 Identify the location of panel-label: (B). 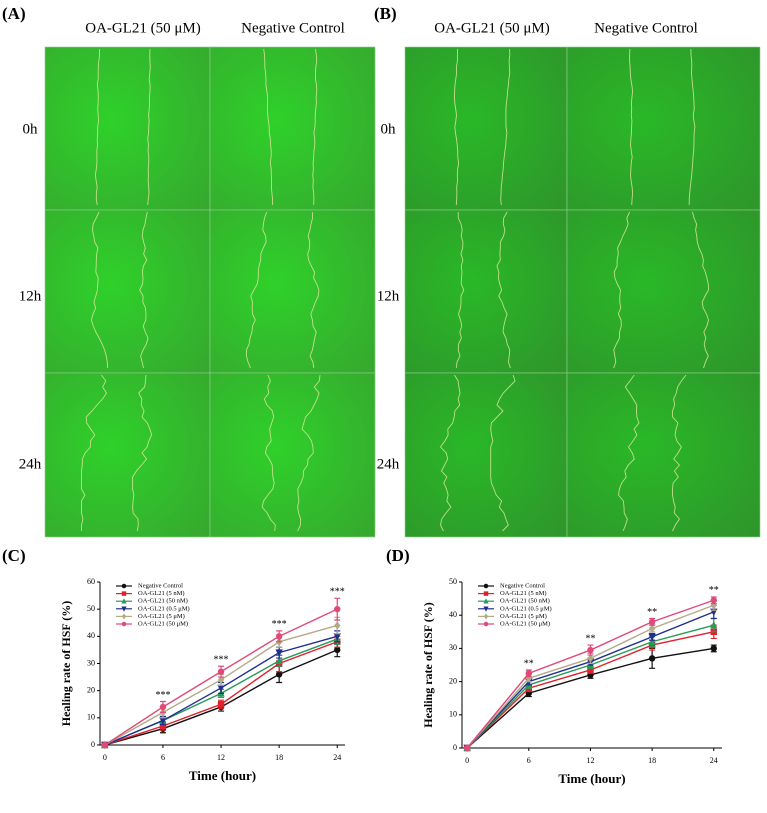
(385, 13).